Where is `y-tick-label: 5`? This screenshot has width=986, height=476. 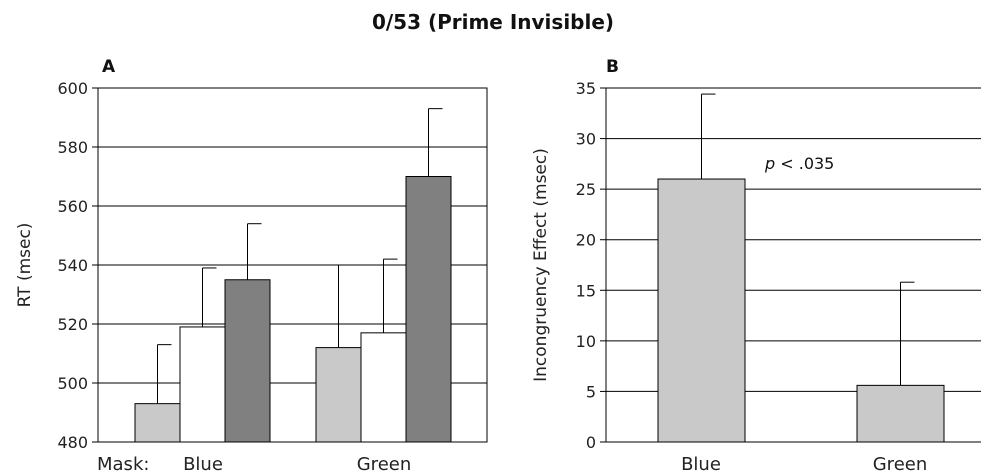 y-tick-label: 5 is located at coordinates (591, 391).